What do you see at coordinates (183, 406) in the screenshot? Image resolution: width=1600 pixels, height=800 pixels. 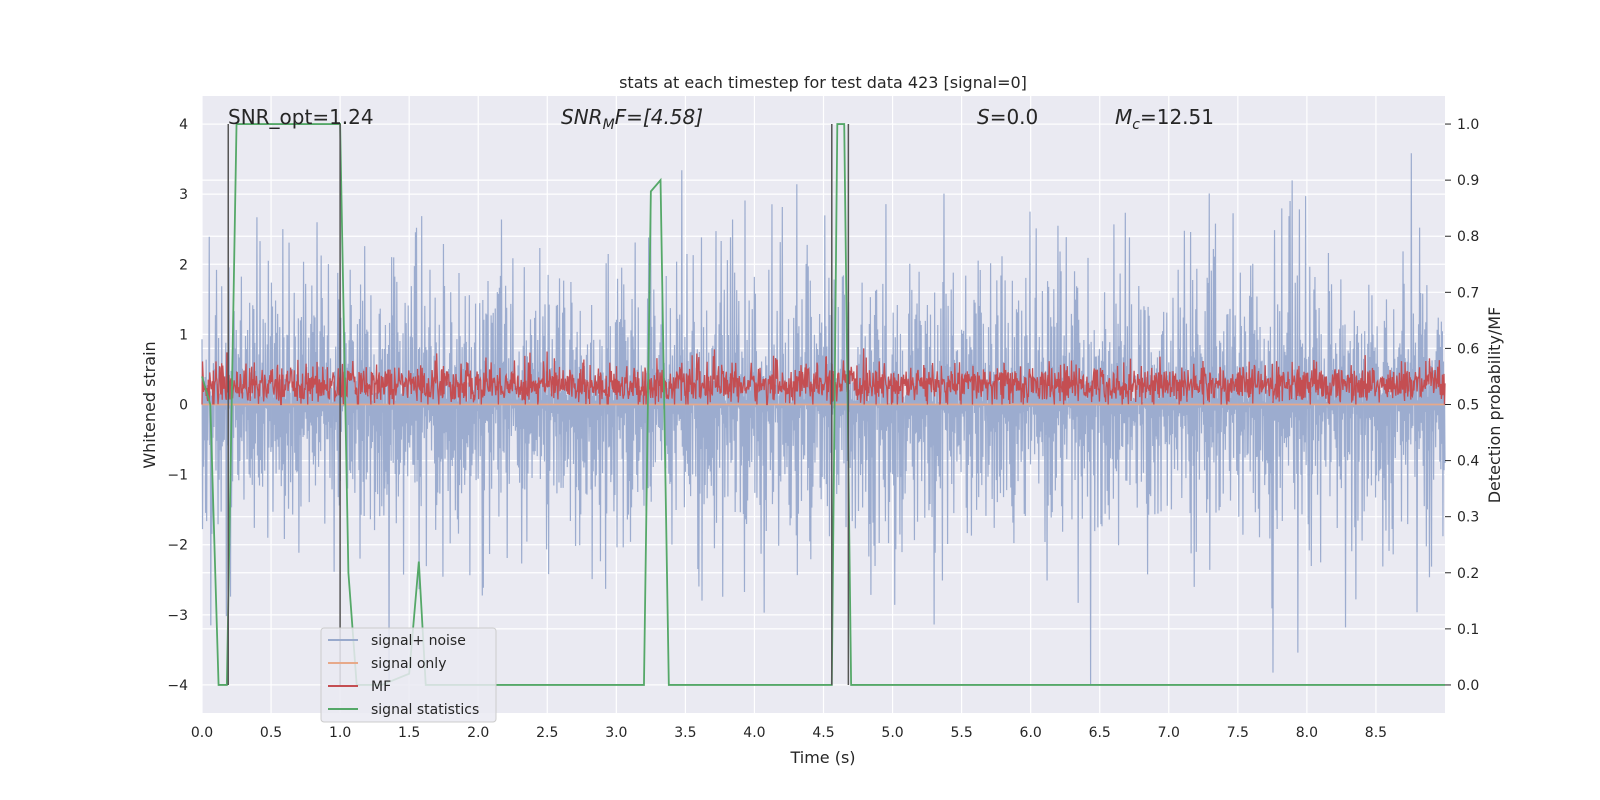 I see `y-tick-label-4: 0` at bounding box center [183, 406].